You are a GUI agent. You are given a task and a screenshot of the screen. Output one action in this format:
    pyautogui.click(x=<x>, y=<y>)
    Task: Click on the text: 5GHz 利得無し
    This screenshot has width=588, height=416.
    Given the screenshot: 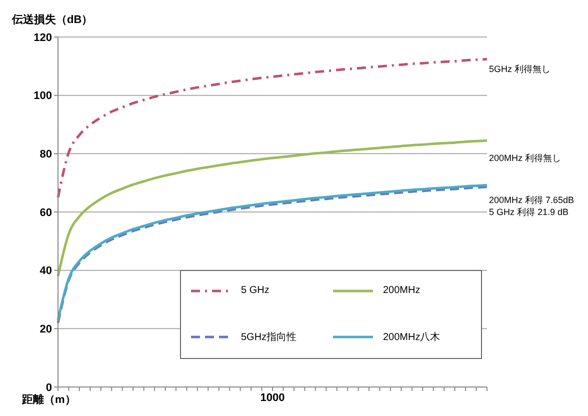 What is the action you would take?
    pyautogui.click(x=520, y=69)
    